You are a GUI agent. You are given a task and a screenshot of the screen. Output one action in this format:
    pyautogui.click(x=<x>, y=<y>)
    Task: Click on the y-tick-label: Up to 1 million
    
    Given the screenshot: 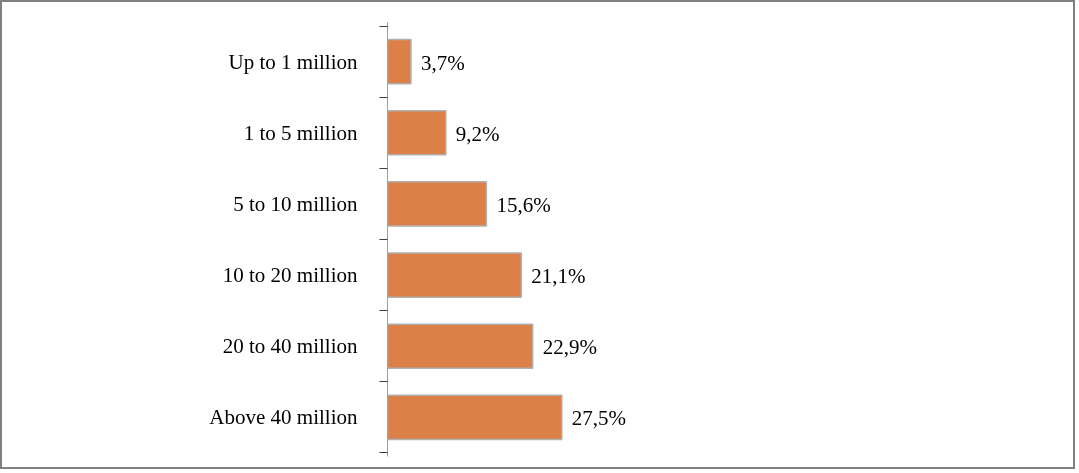 What is the action you would take?
    pyautogui.click(x=293, y=61)
    